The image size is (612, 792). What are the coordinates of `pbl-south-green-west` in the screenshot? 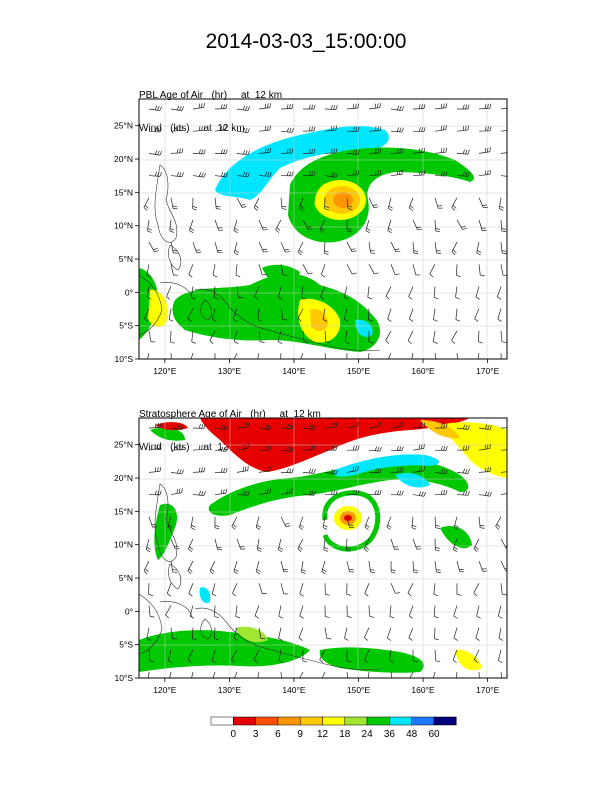 It's located at (149, 304).